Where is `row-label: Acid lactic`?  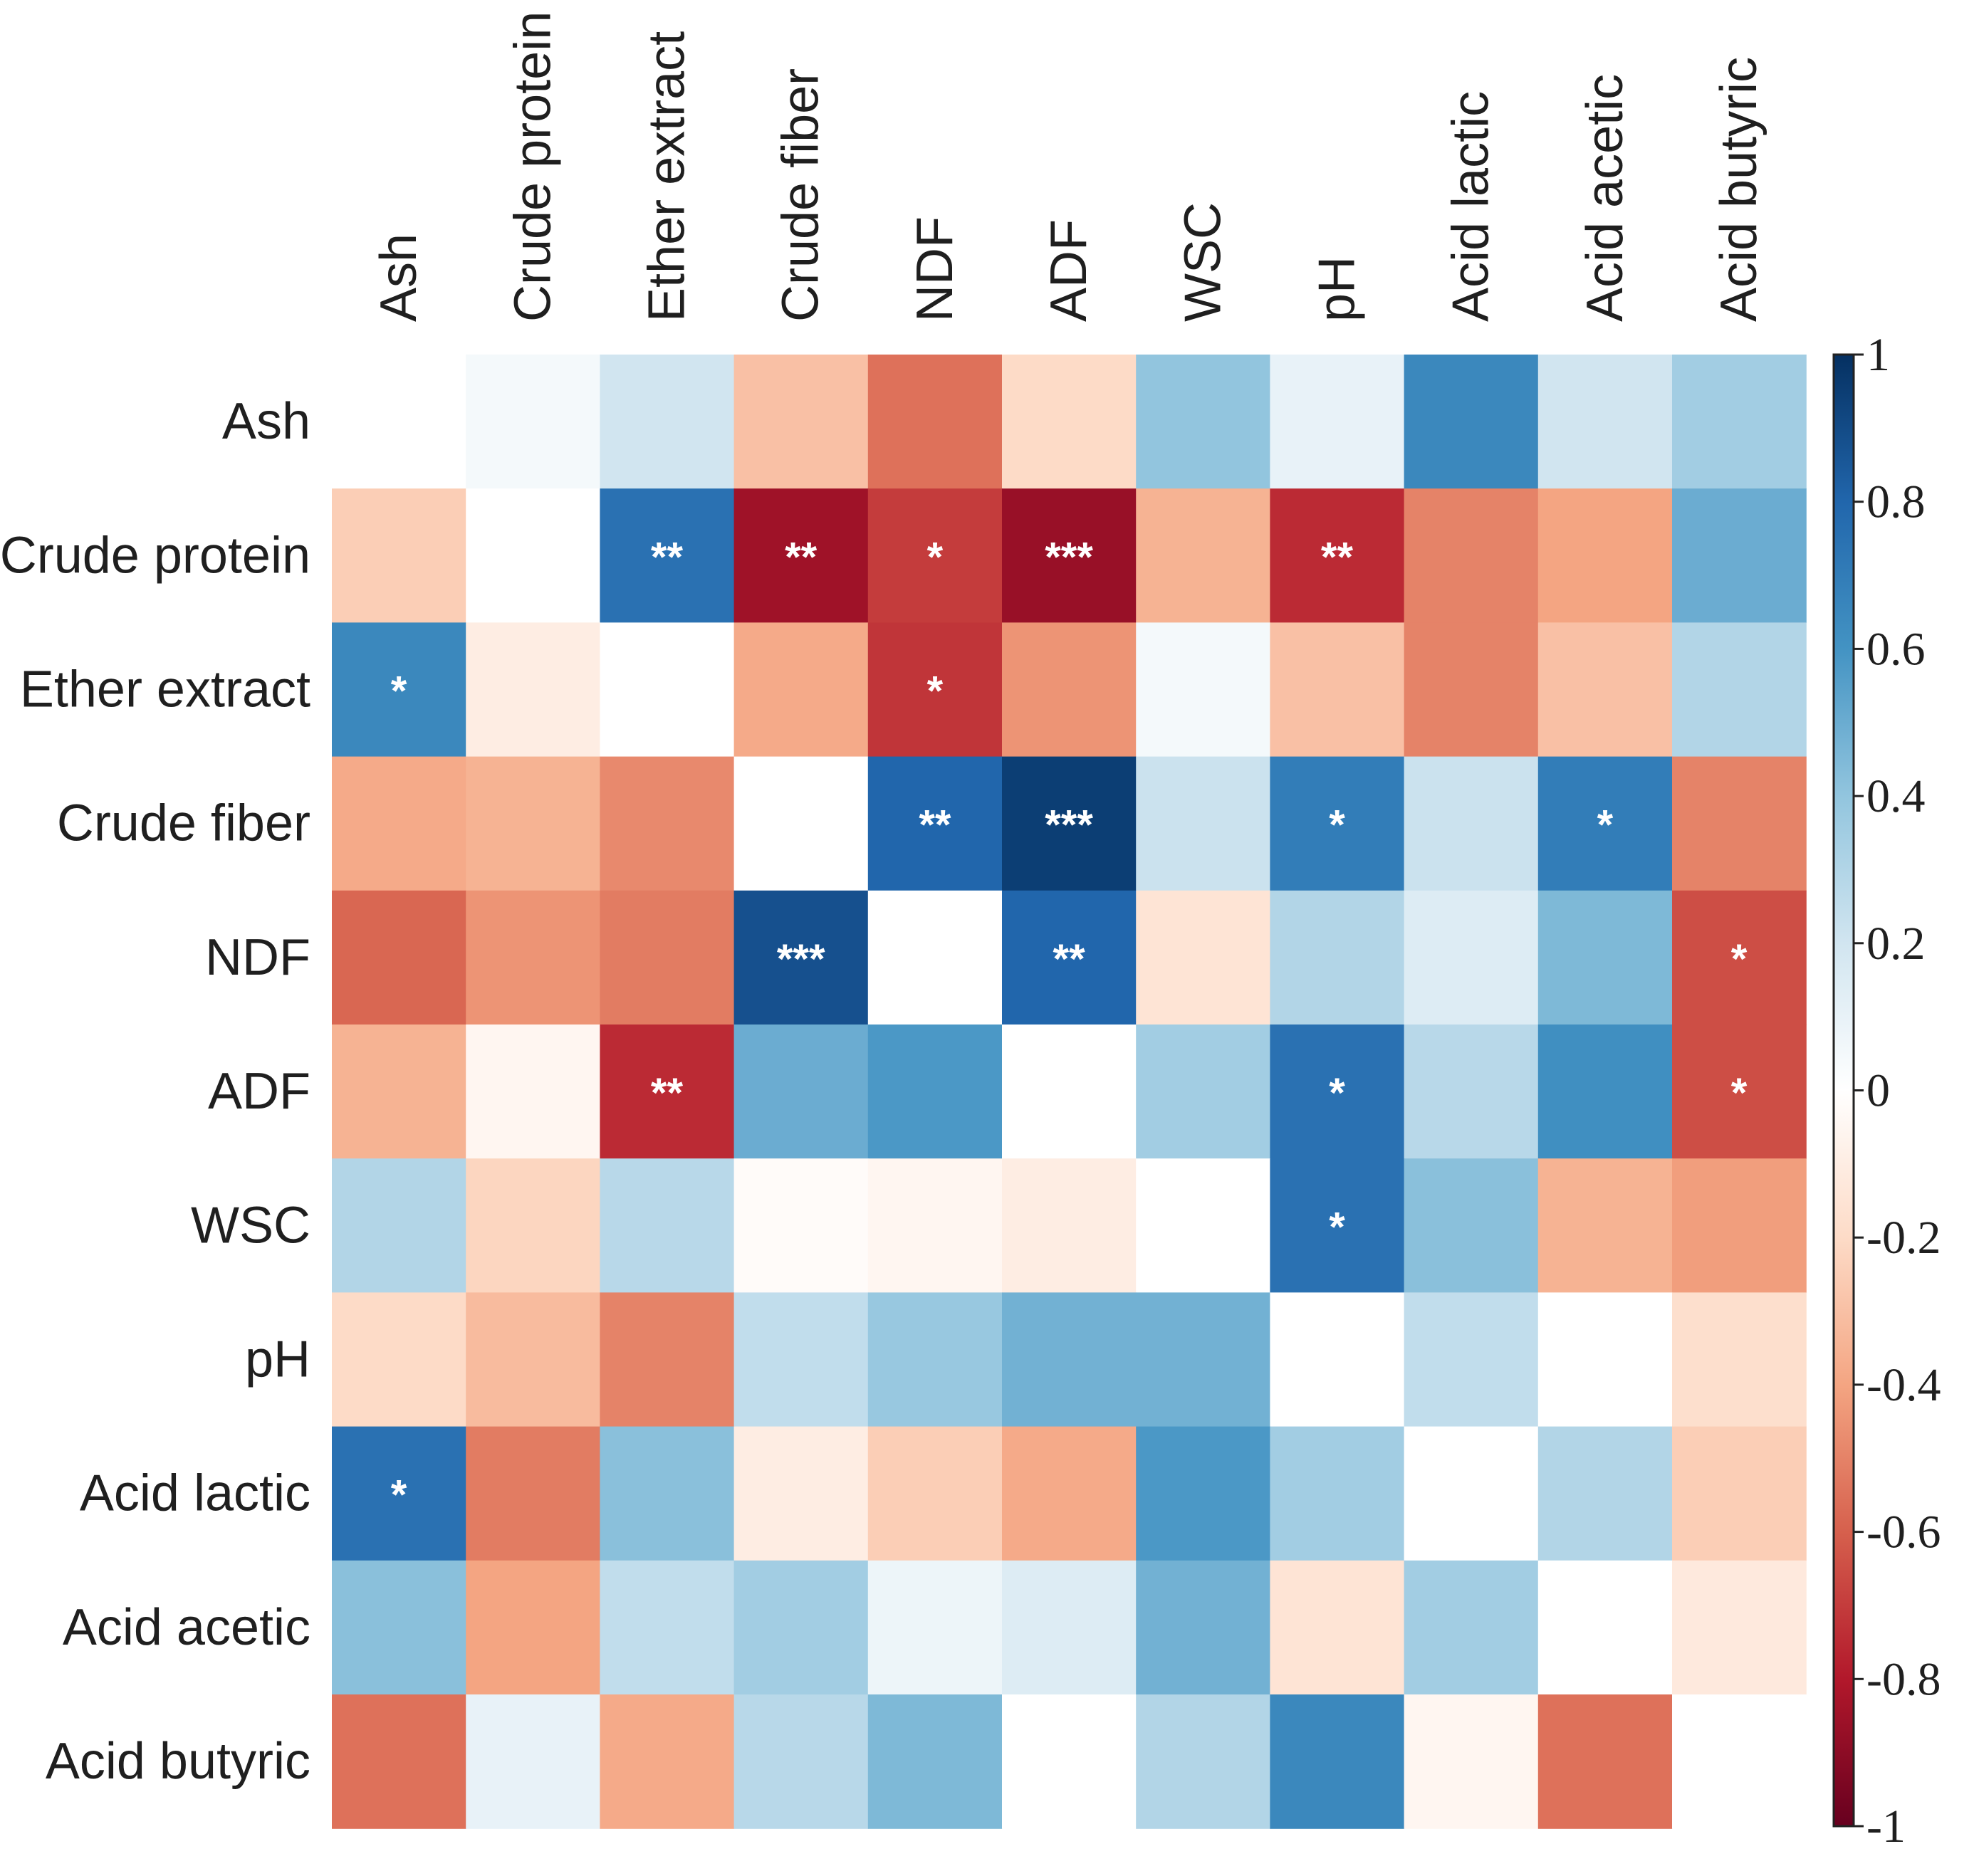 row-label: Acid lactic is located at coordinates (195, 1493).